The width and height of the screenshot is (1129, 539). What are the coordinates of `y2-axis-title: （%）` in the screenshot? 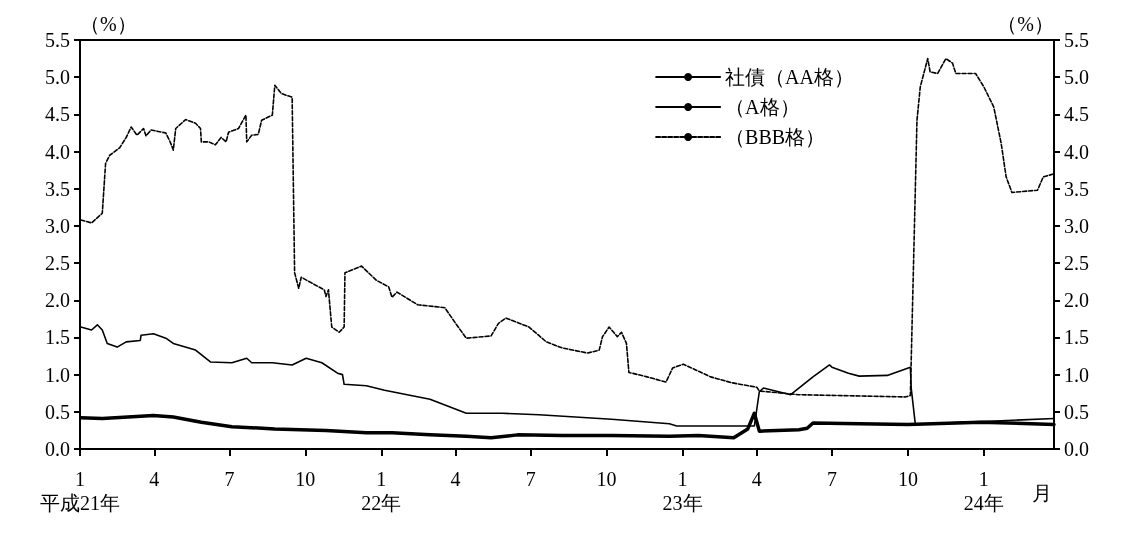 It's located at (1025, 24).